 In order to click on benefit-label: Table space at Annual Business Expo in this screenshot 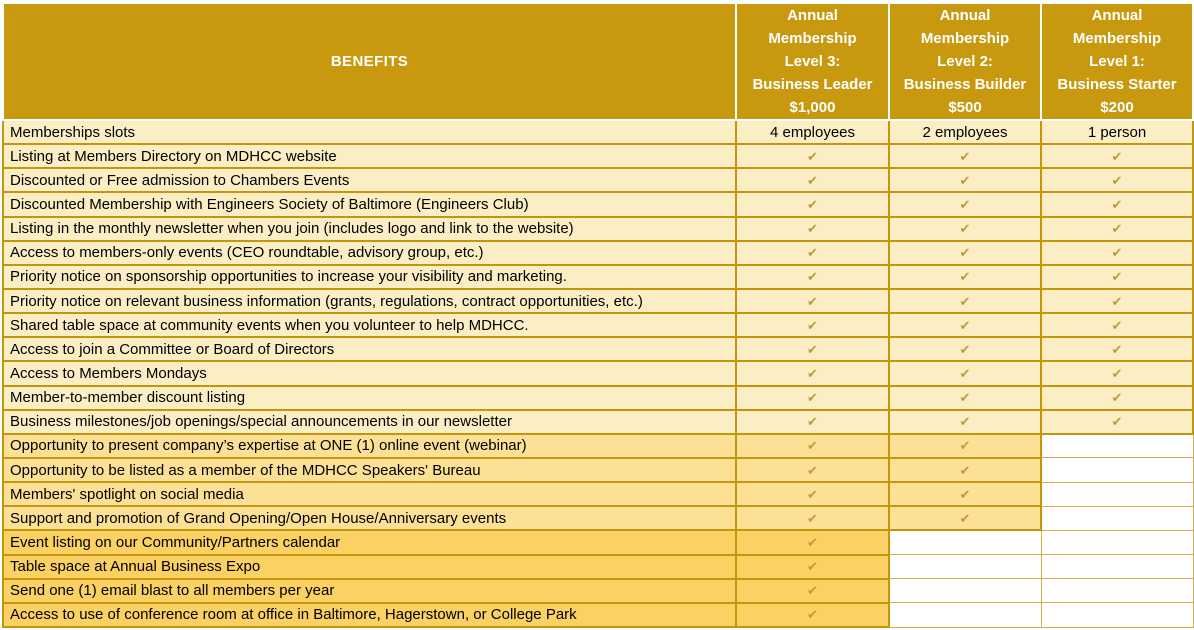, I will do `click(369, 566)`.